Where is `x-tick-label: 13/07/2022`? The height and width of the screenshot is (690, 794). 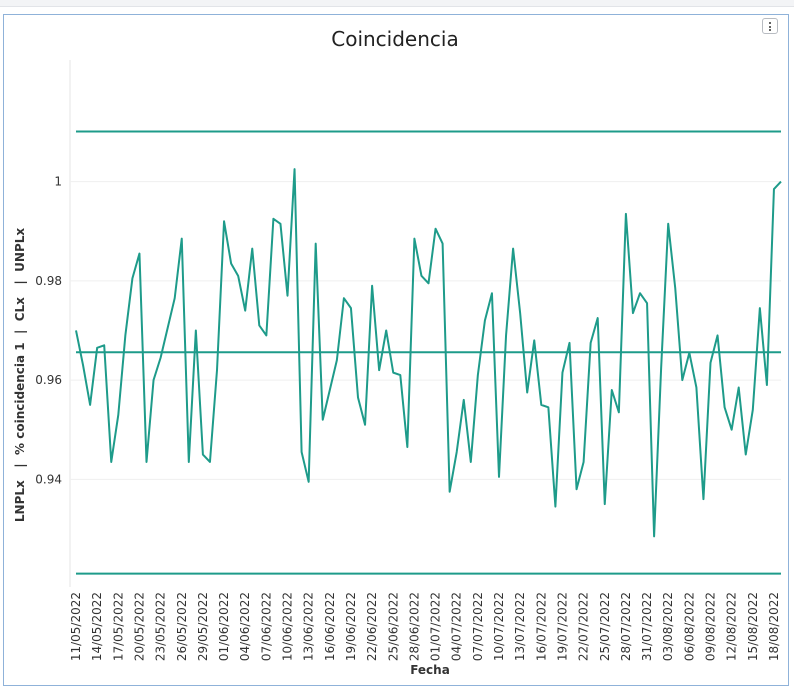
x-tick-label: 13/07/2022 is located at coordinates (520, 626).